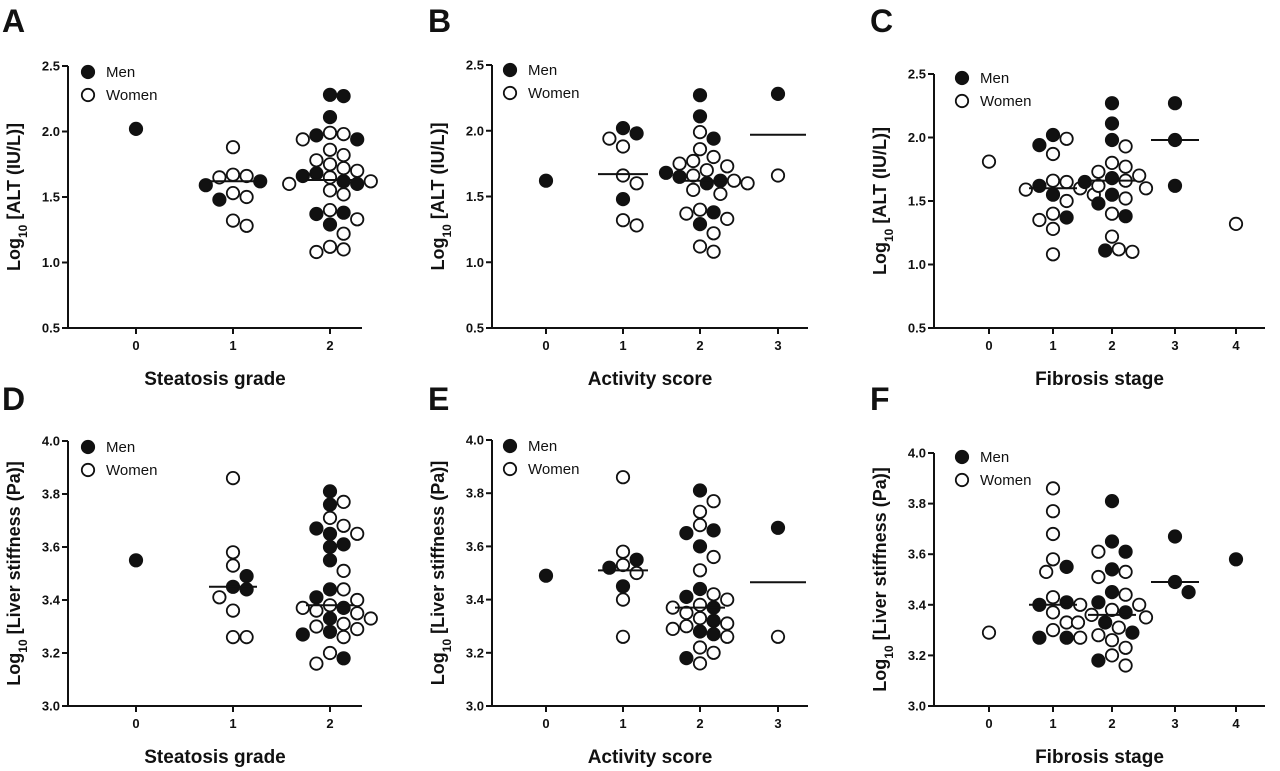  What do you see at coordinates (883, 579) in the screenshot?
I see `y-axis-label: Log10 [Liver stiffness (Pa)]` at bounding box center [883, 579].